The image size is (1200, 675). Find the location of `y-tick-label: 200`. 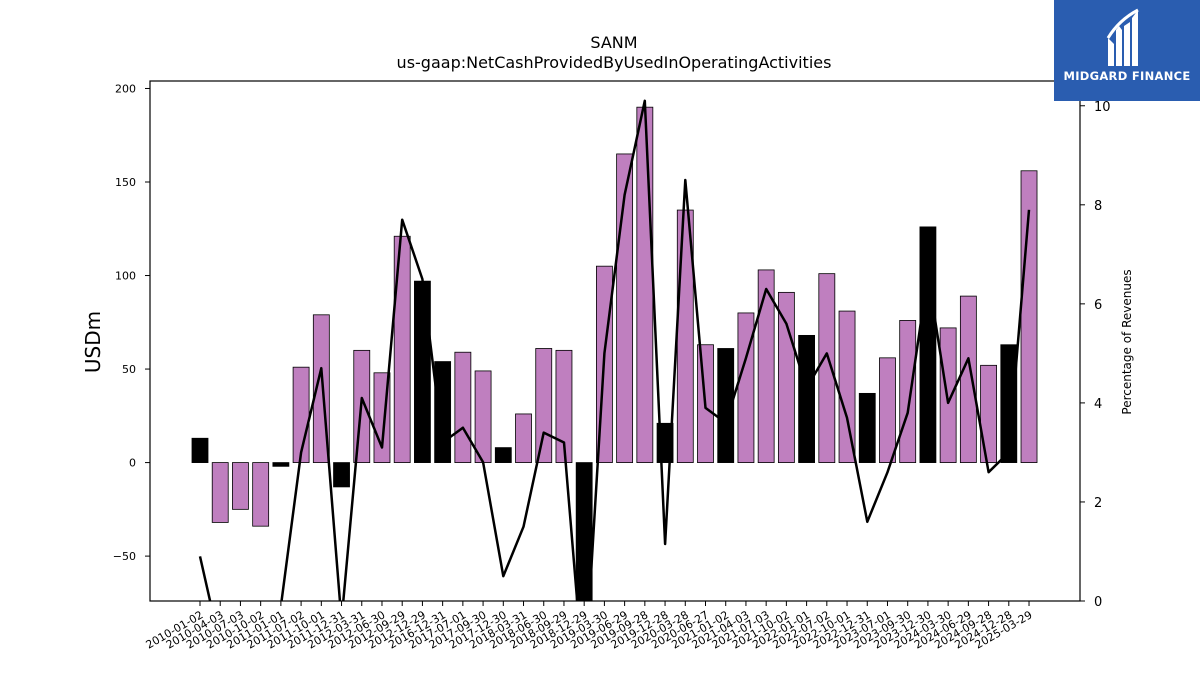

y-tick-label: 200 is located at coordinates (125, 88).